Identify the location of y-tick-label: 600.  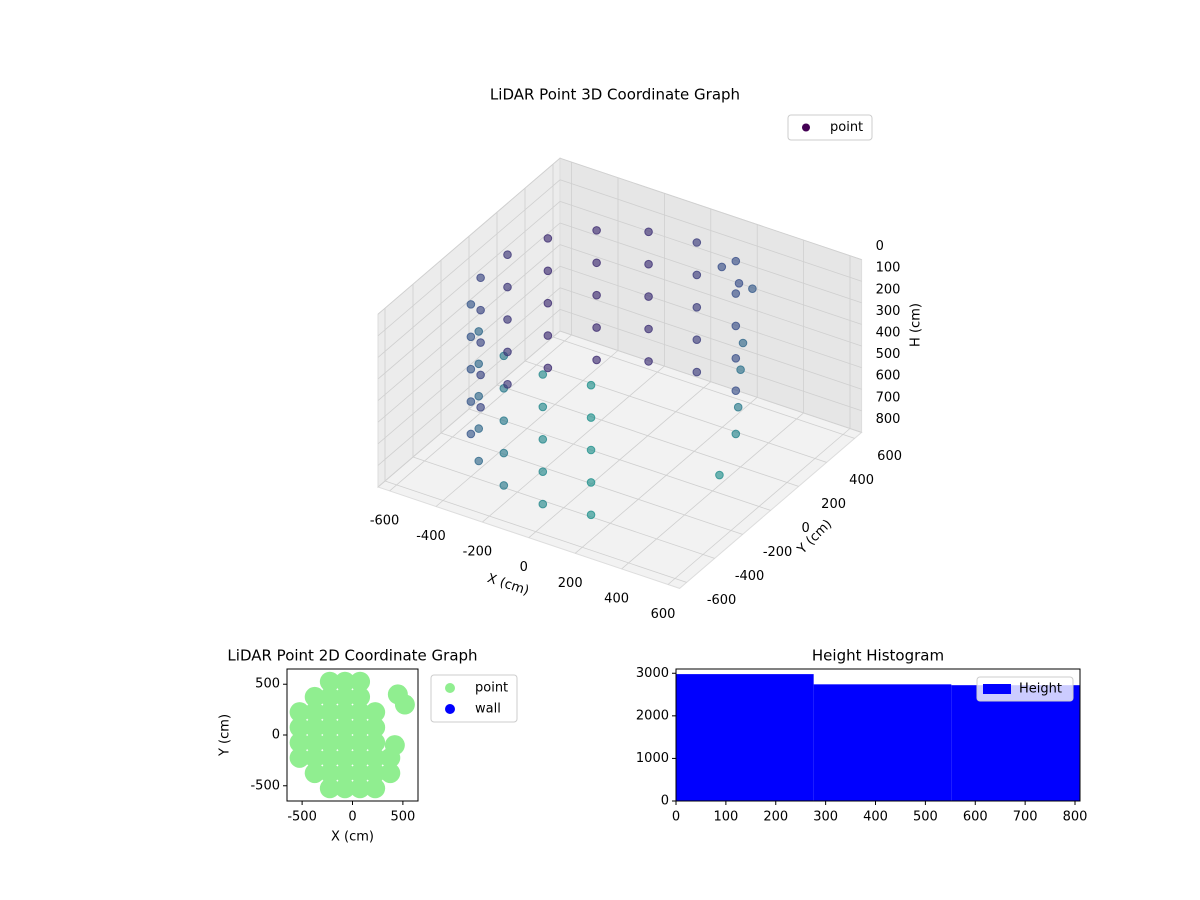
(889, 456).